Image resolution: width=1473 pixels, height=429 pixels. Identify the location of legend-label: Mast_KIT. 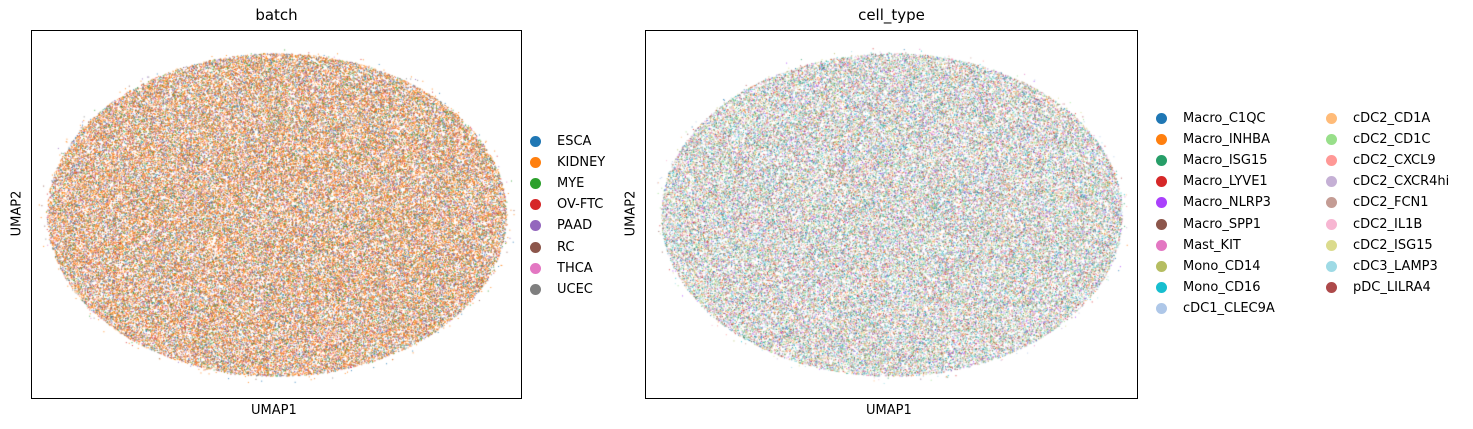
(1212, 245).